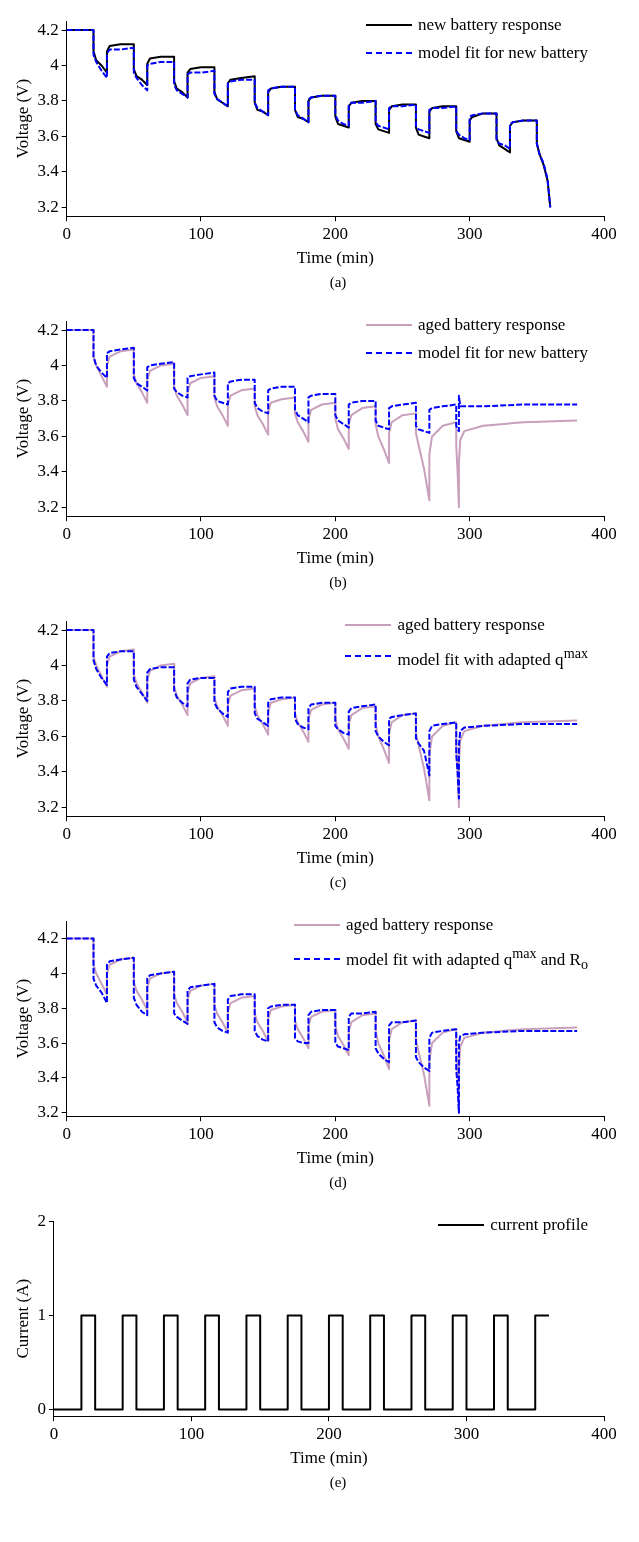 This screenshot has height=1542, width=639. I want to click on y-tick-label: 1, so click(41, 1314).